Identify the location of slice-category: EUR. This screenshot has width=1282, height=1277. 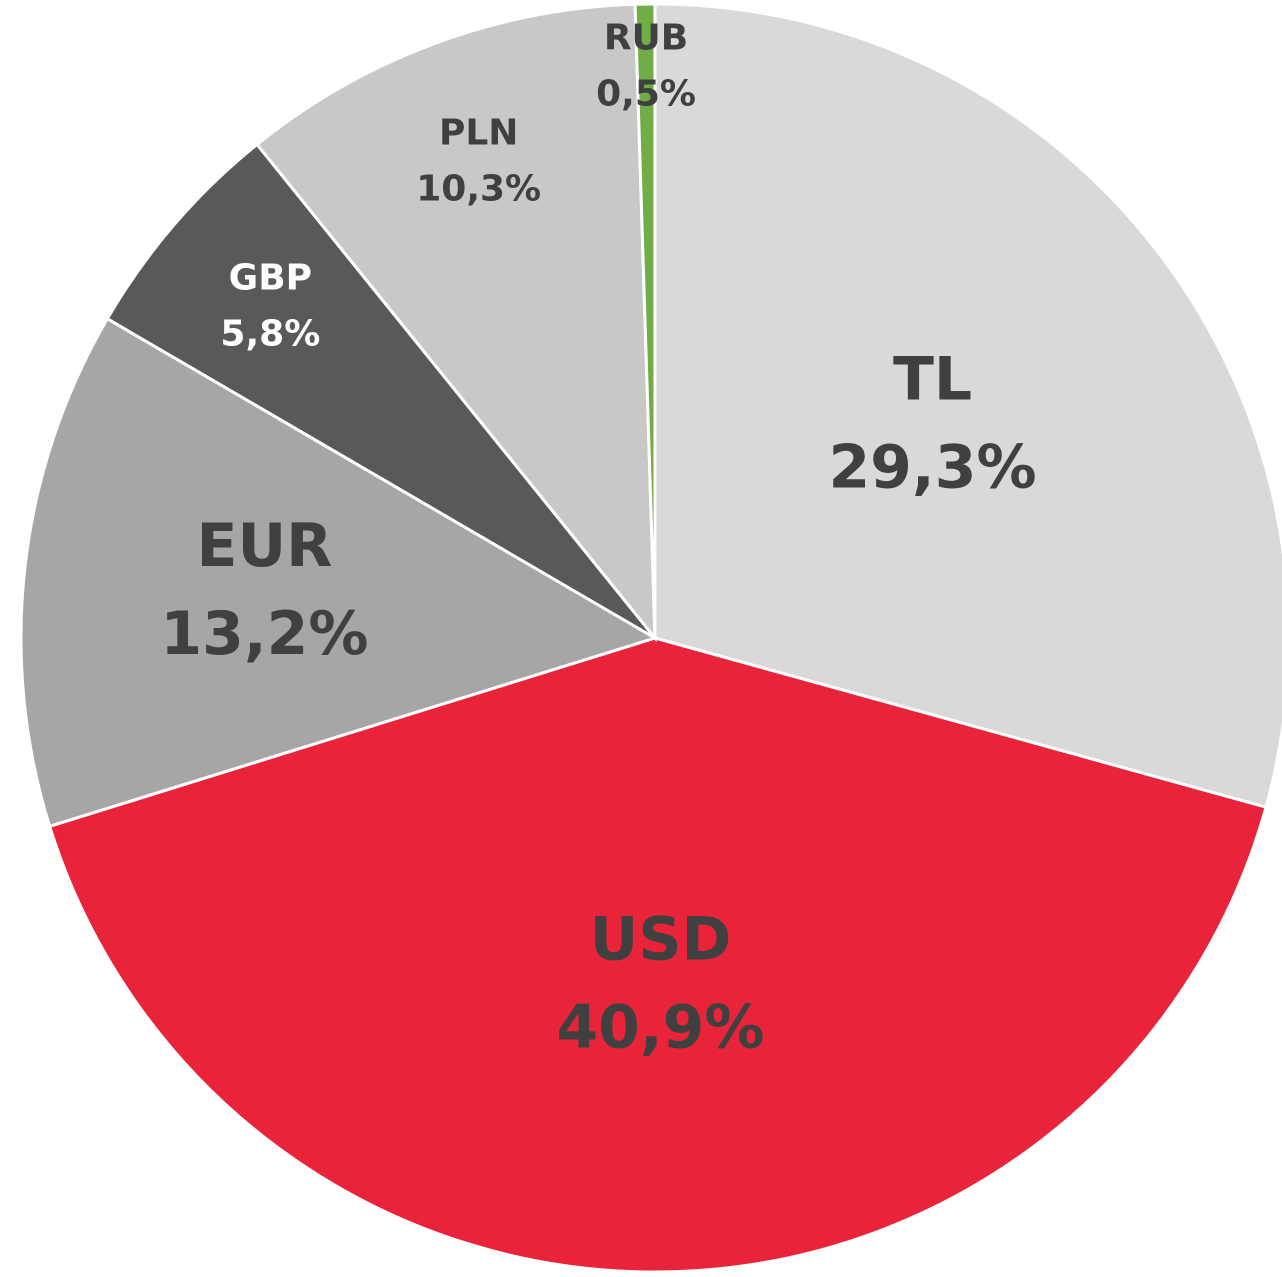
(264, 546).